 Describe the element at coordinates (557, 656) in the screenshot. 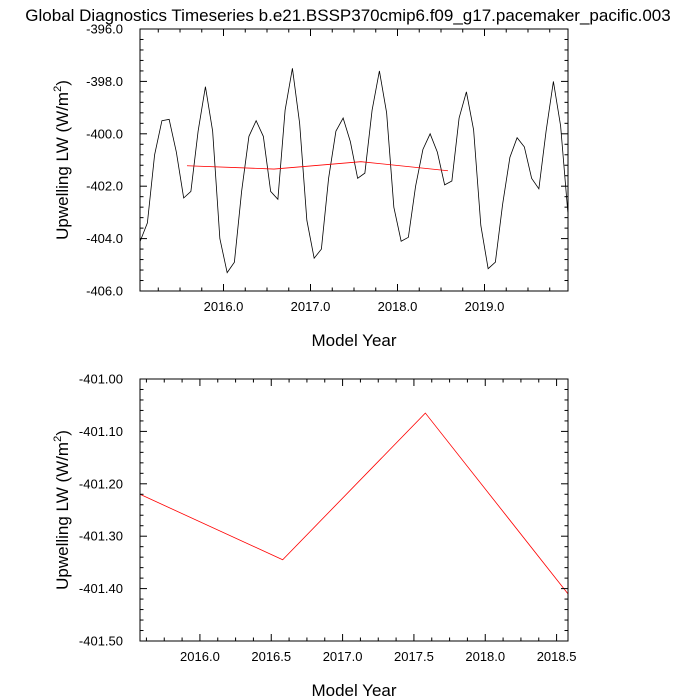

I see `x-tick-label-bottom-5: 2018.5` at that location.